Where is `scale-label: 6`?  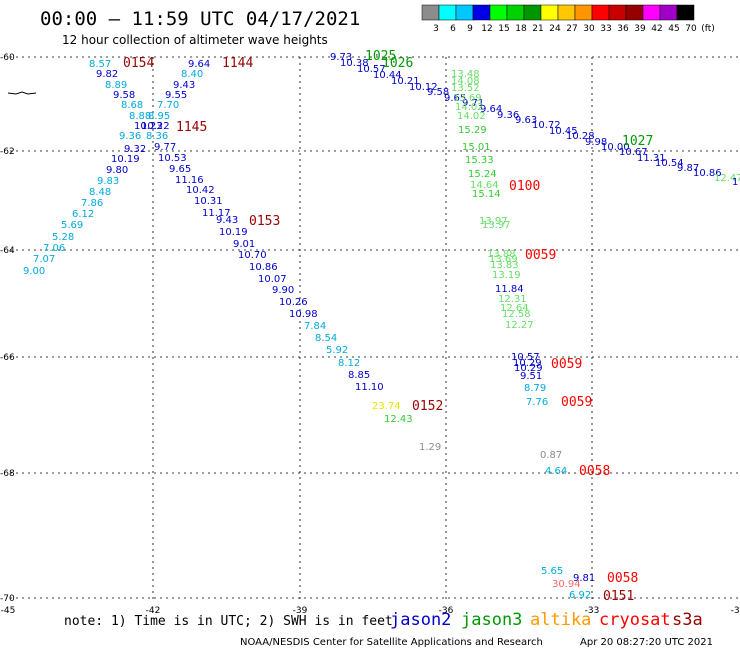 scale-label: 6 is located at coordinates (453, 29).